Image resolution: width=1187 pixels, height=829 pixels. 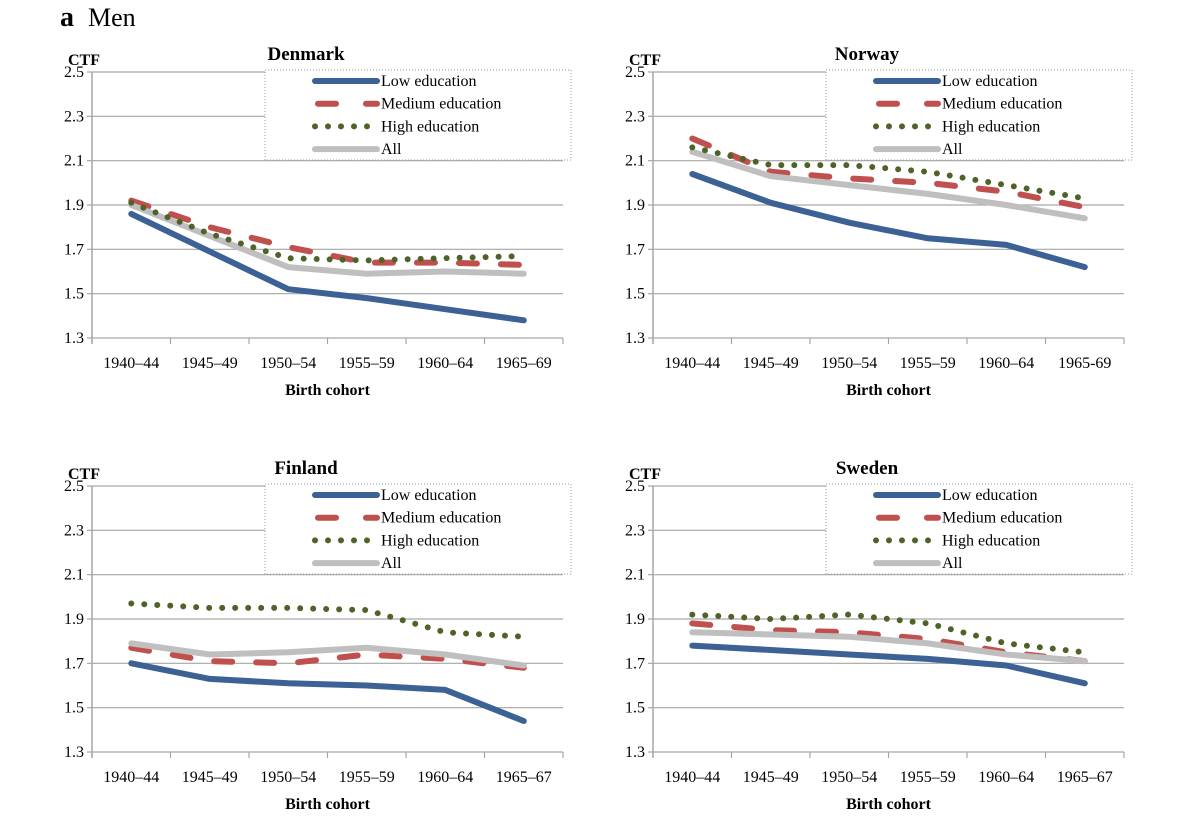 I want to click on figure-label: a, so click(x=67, y=17).